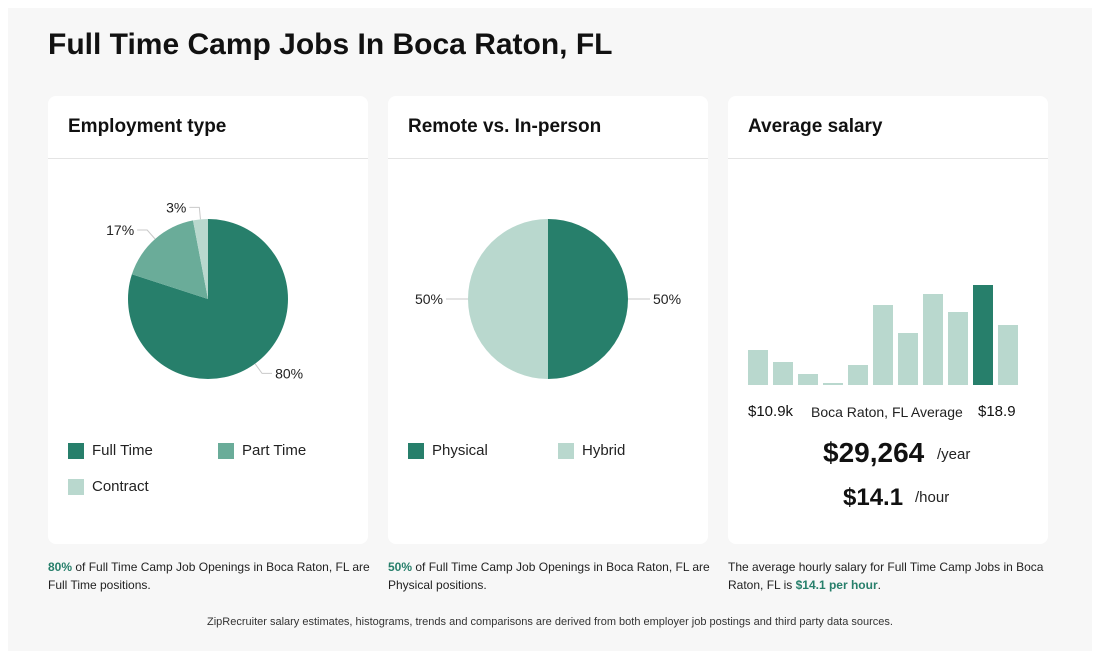  What do you see at coordinates (873, 497) in the screenshot?
I see `hourly-salary: $14.1` at bounding box center [873, 497].